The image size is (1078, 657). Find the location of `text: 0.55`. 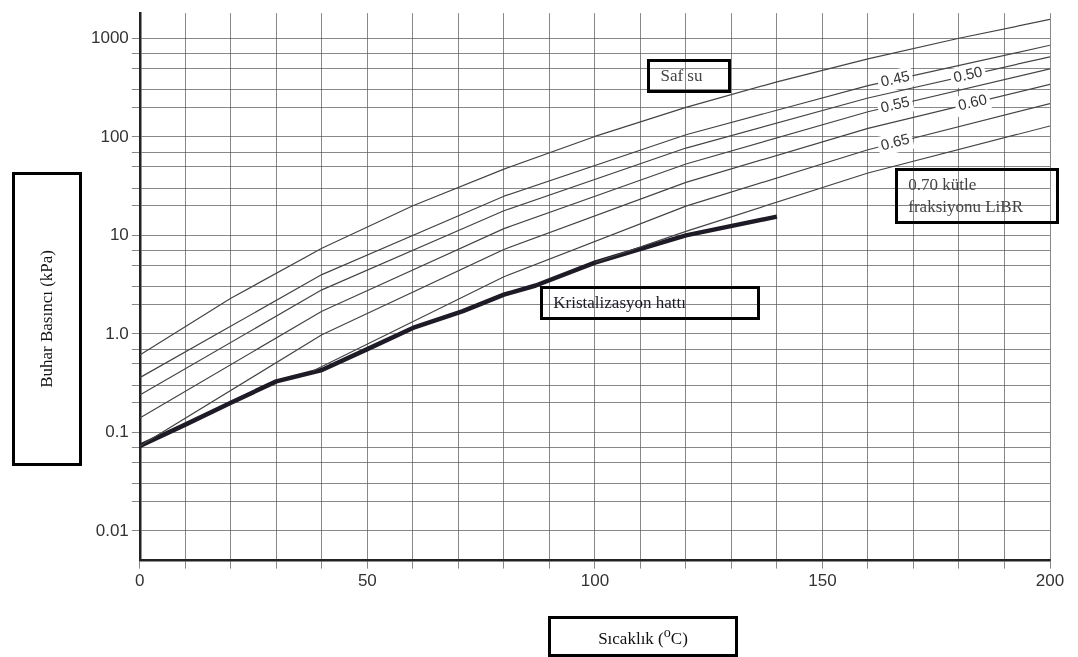

text: 0.55 is located at coordinates (895, 104).